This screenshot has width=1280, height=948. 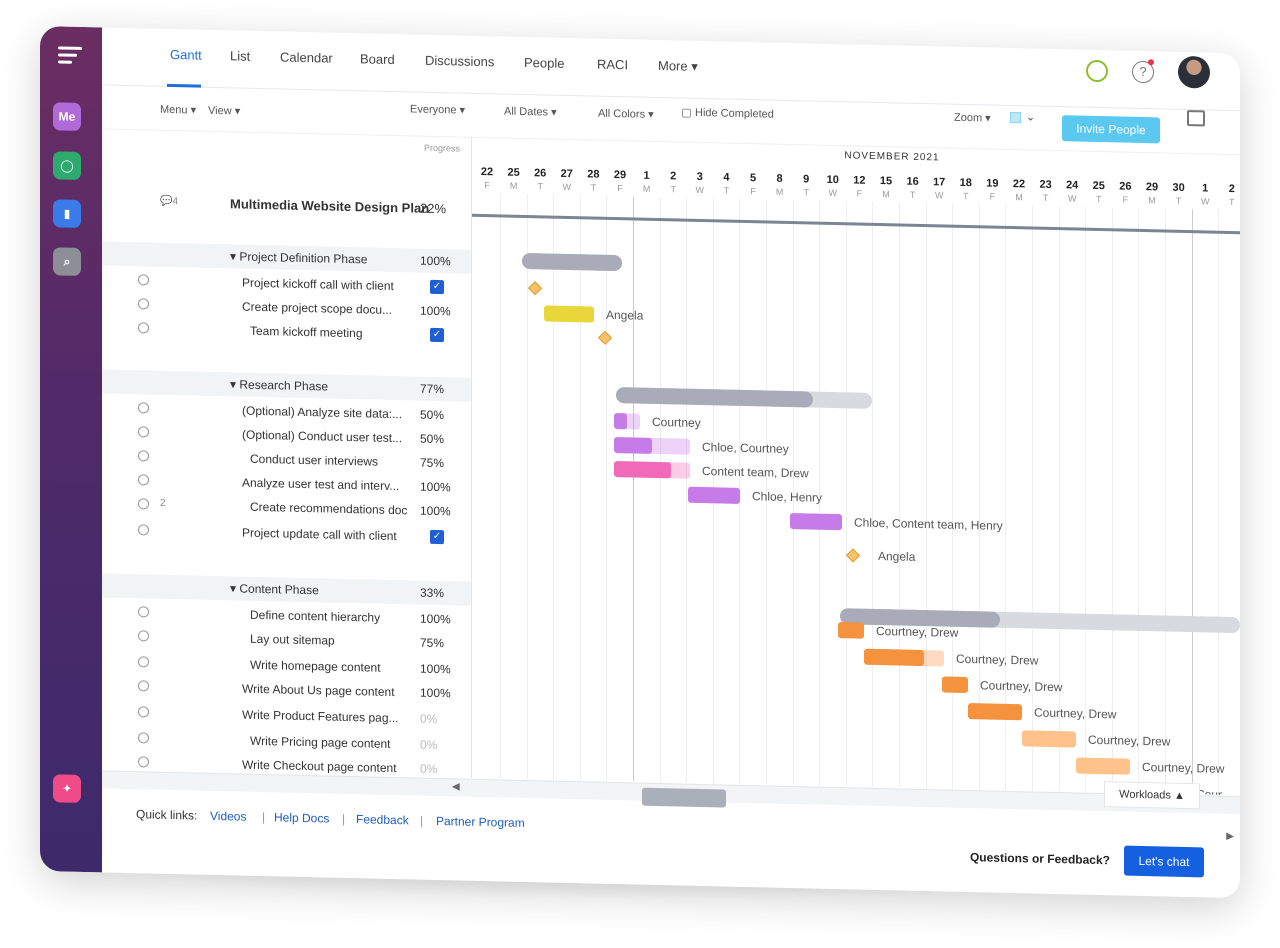 I want to click on link-partner-program: Partner Program, so click(x=480, y=821).